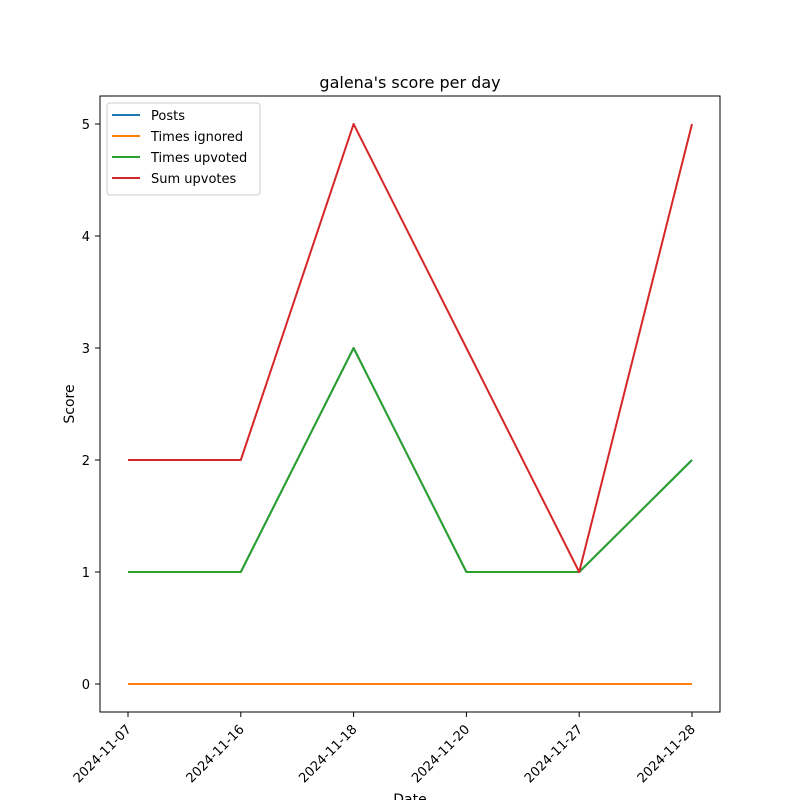  I want to click on legend-box, so click(183, 149).